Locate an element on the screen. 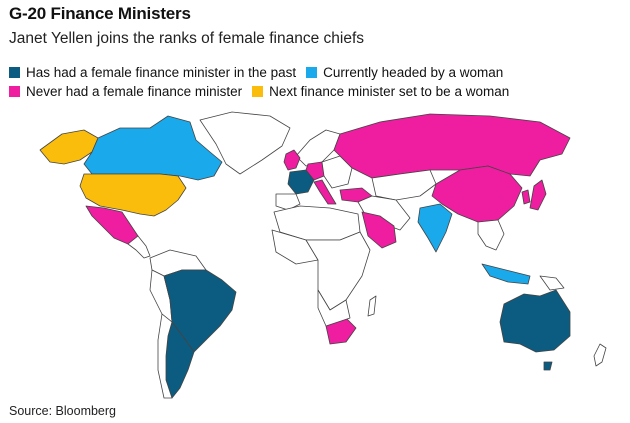 The height and width of the screenshot is (423, 630). country-papua-new-guinea is located at coordinates (552, 283).